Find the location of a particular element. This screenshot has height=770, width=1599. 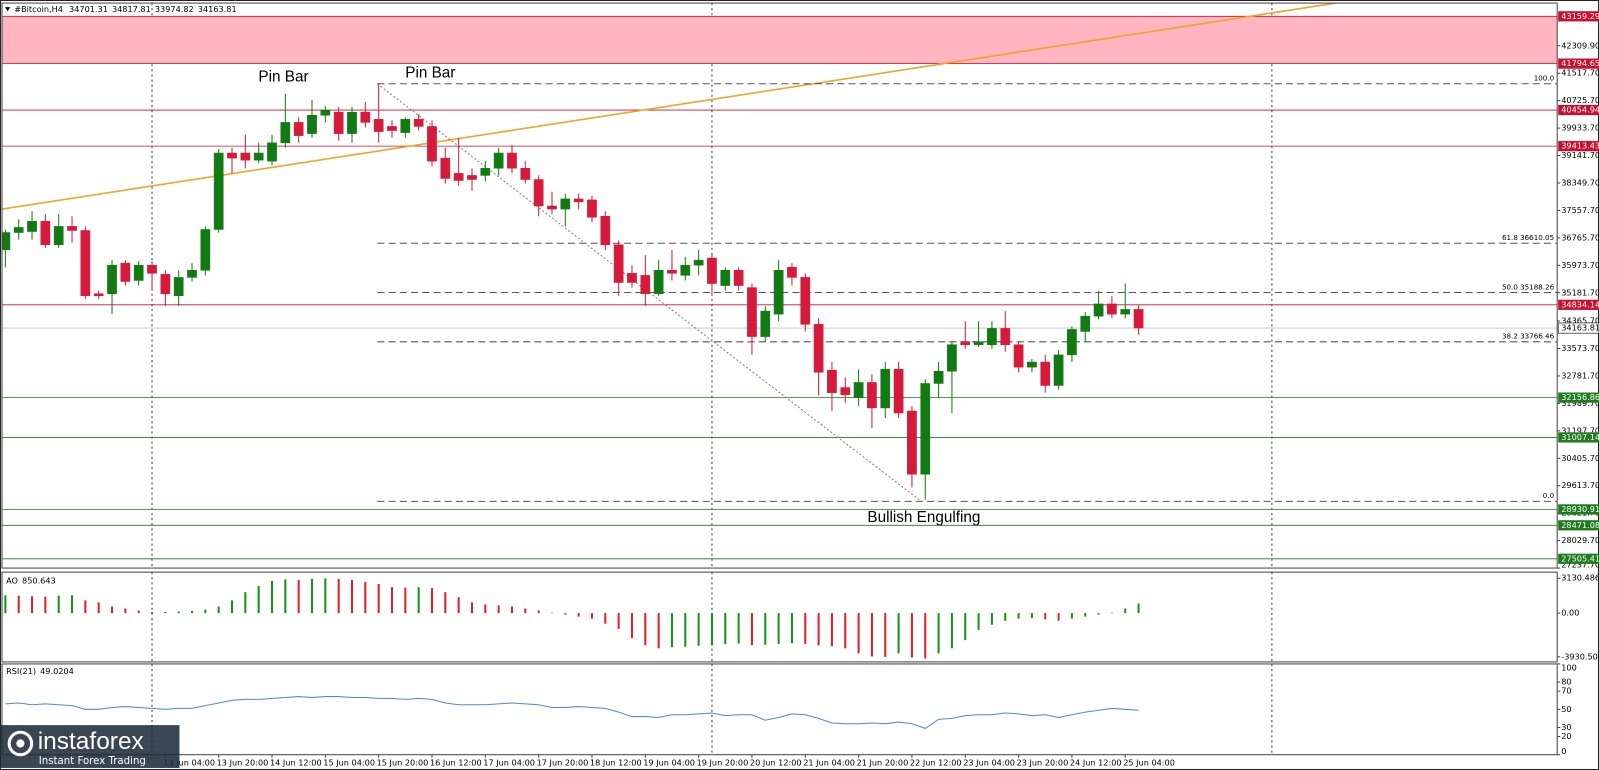

y-tick-label: 50 is located at coordinates (1566, 709).